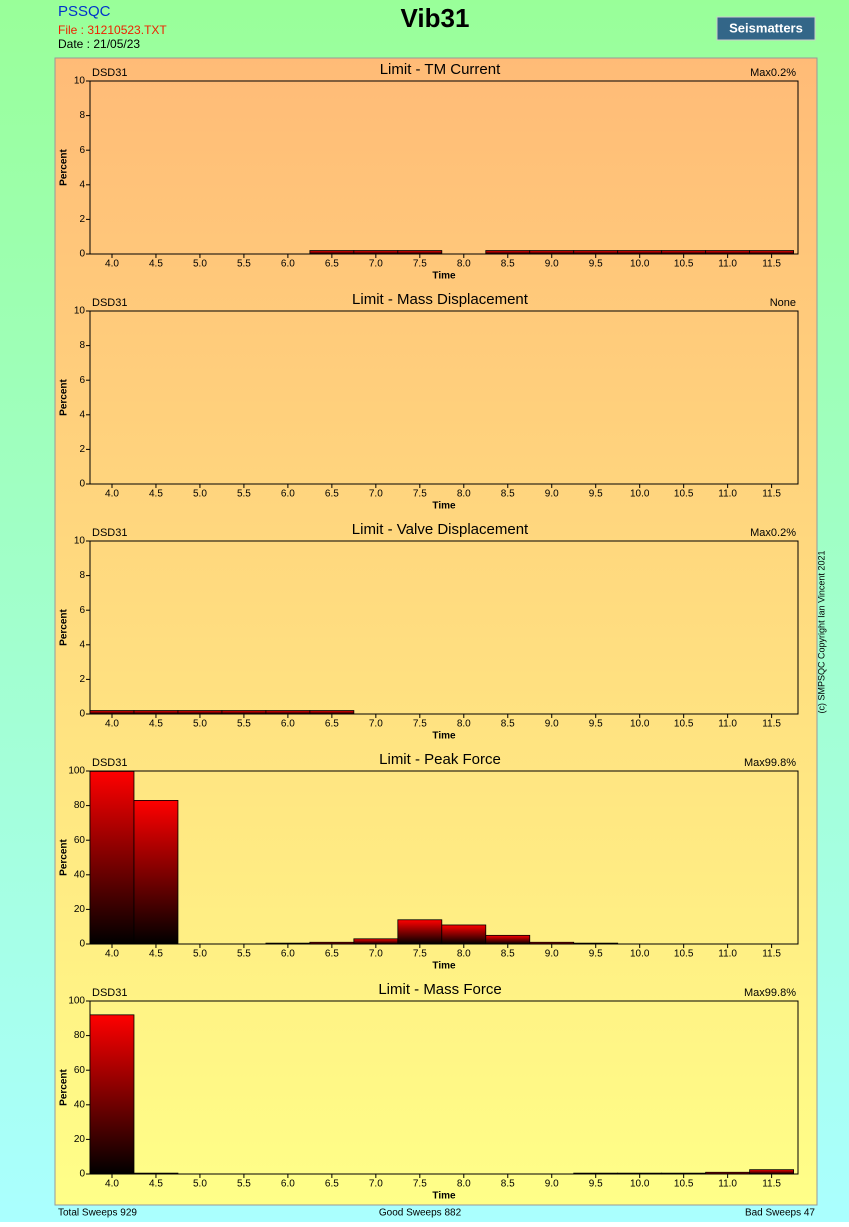  Describe the element at coordinates (80, 1139) in the screenshot. I see `y-tick-label: 20` at that location.